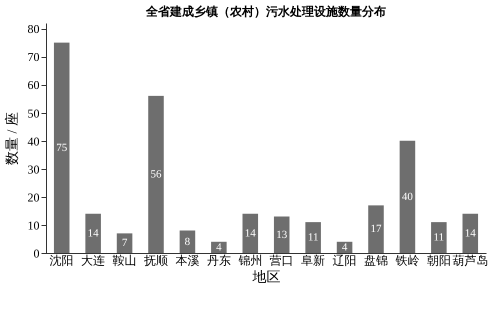 This screenshot has width=500, height=320. Describe the element at coordinates (37, 253) in the screenshot. I see `y-tick-label: 0` at that location.